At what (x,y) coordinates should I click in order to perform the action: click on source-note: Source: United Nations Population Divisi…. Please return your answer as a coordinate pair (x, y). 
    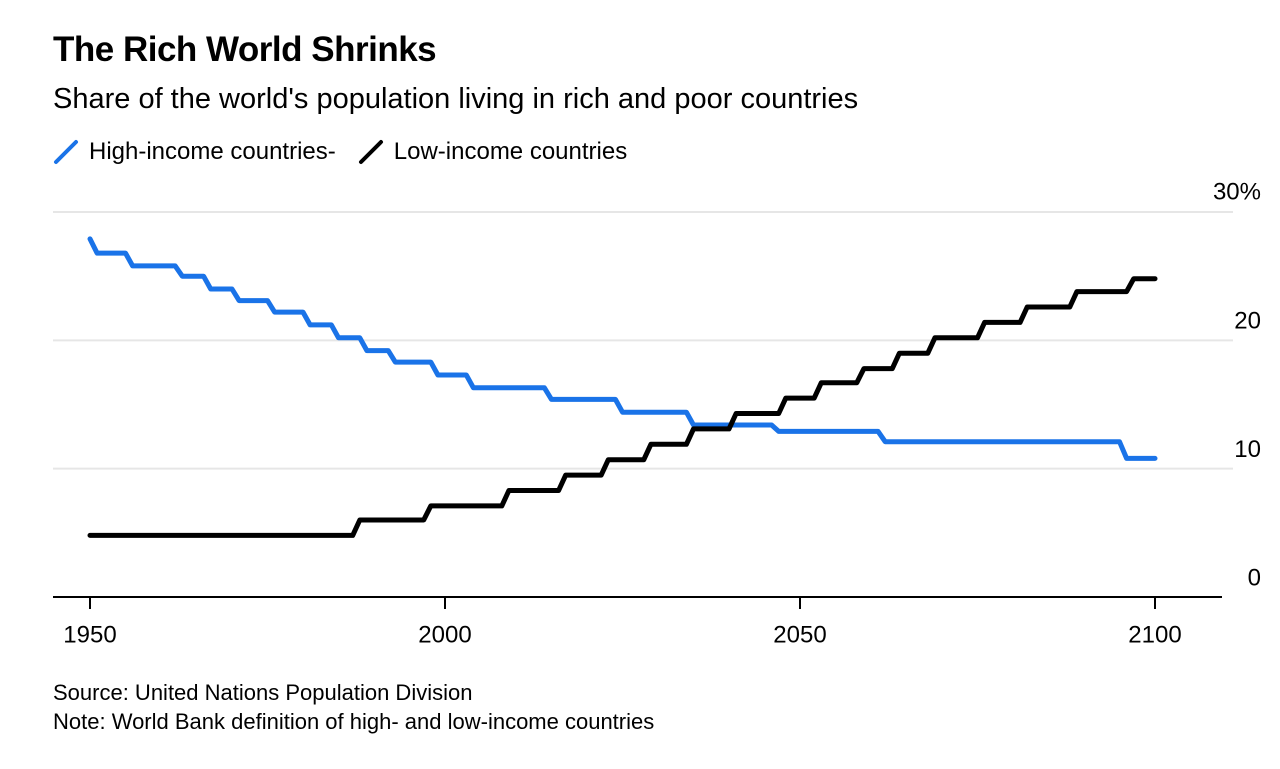
    Looking at the image, I should click on (263, 692).